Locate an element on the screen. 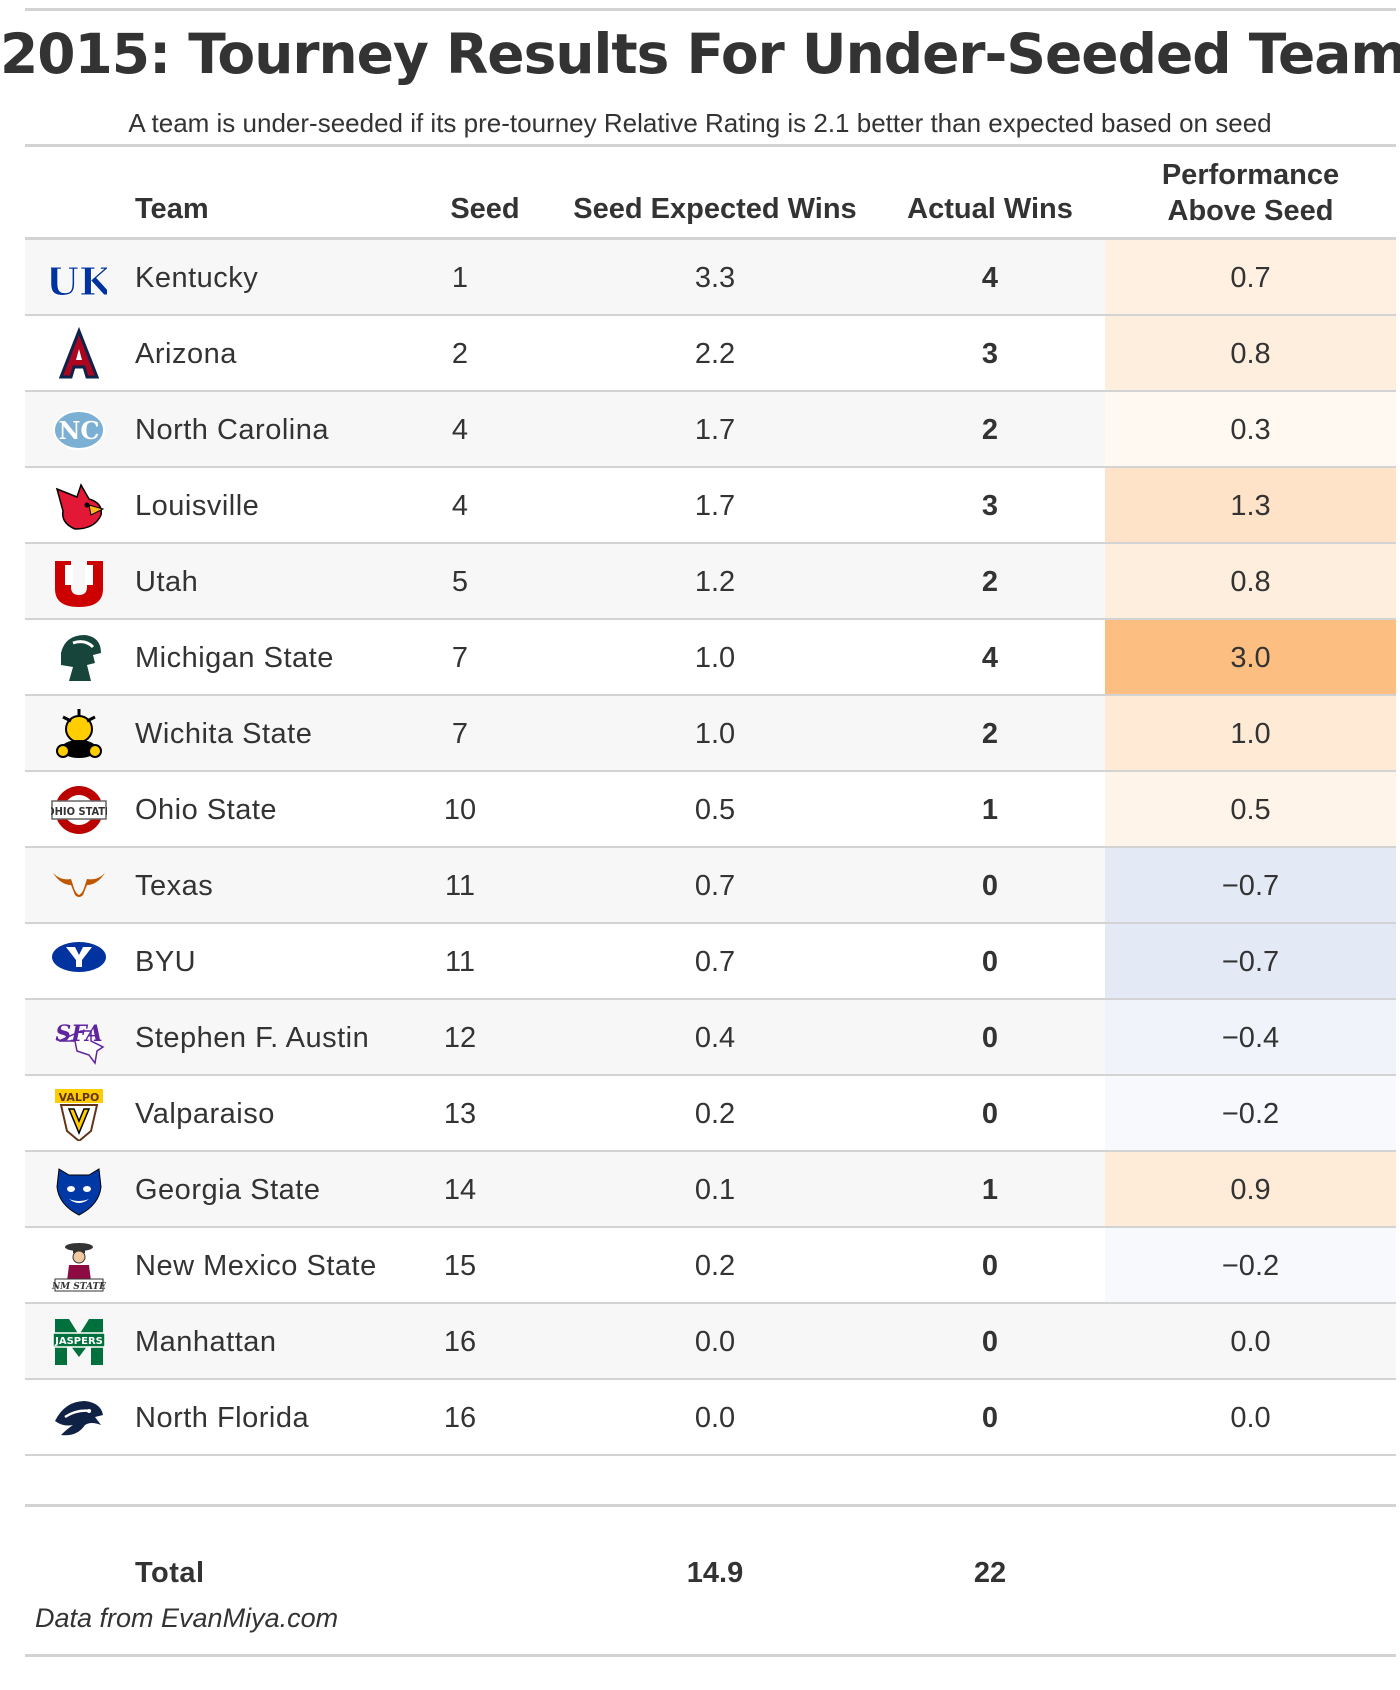 The width and height of the screenshot is (1400, 1690). team-name: New Mexico State is located at coordinates (256, 1266).